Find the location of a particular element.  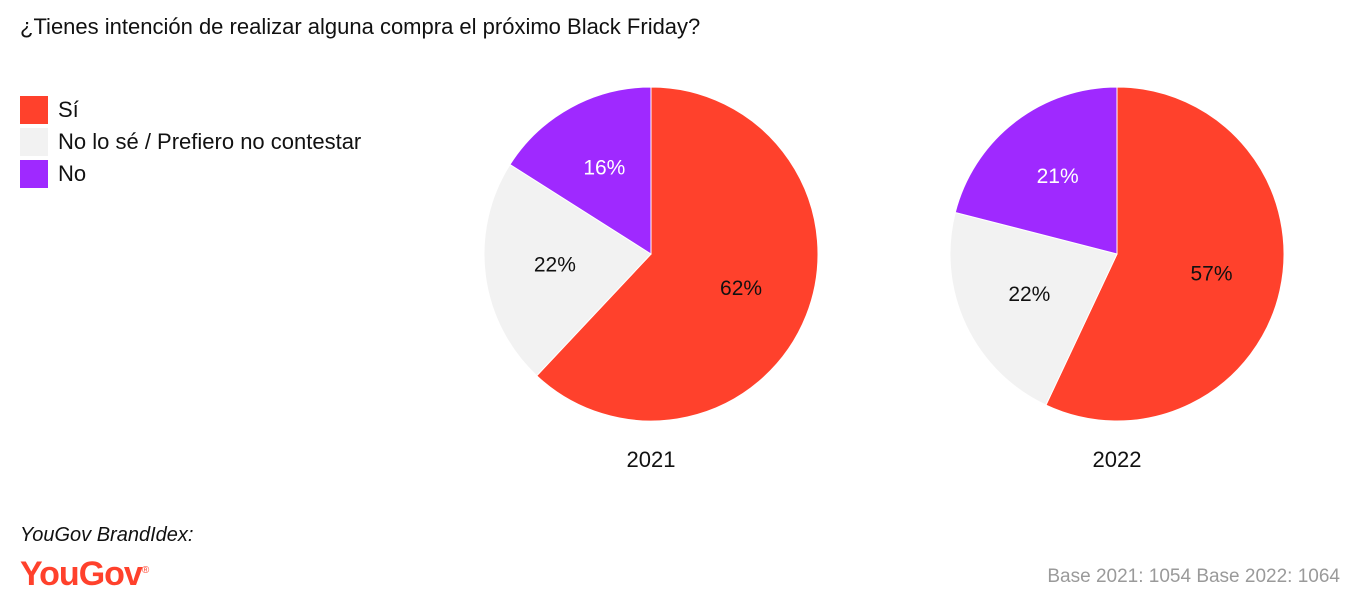

legend-item-no: No is located at coordinates (190, 174).